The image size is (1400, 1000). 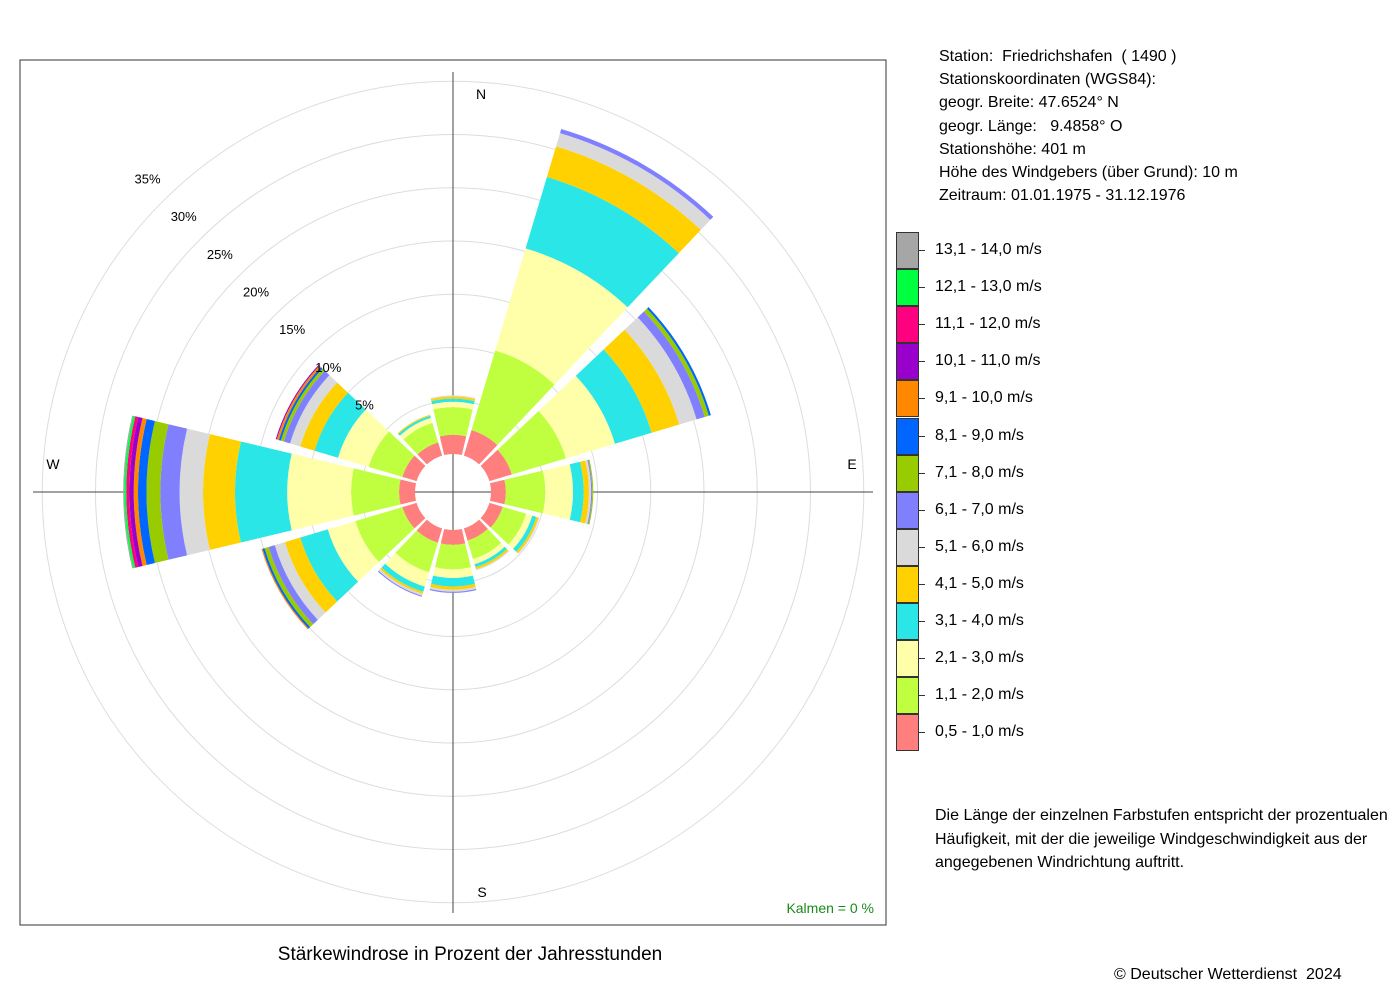 What do you see at coordinates (1047, 80) in the screenshot?
I see `coords-heading: Stationskoordinaten (WGS84):` at bounding box center [1047, 80].